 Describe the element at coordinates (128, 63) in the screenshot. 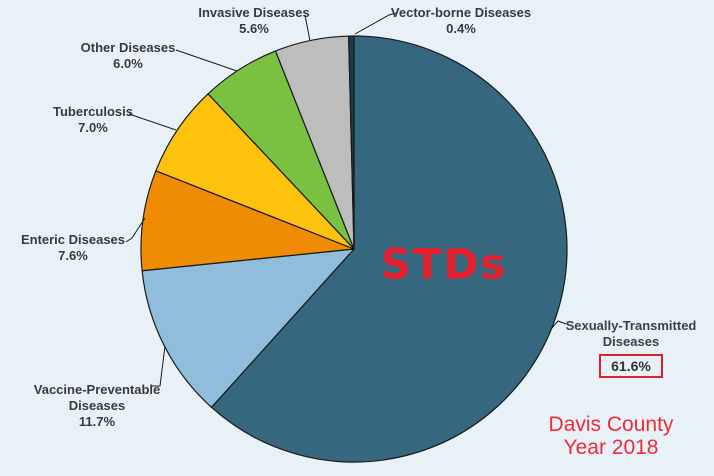

I see `label-other-pct: 6.0%` at that location.